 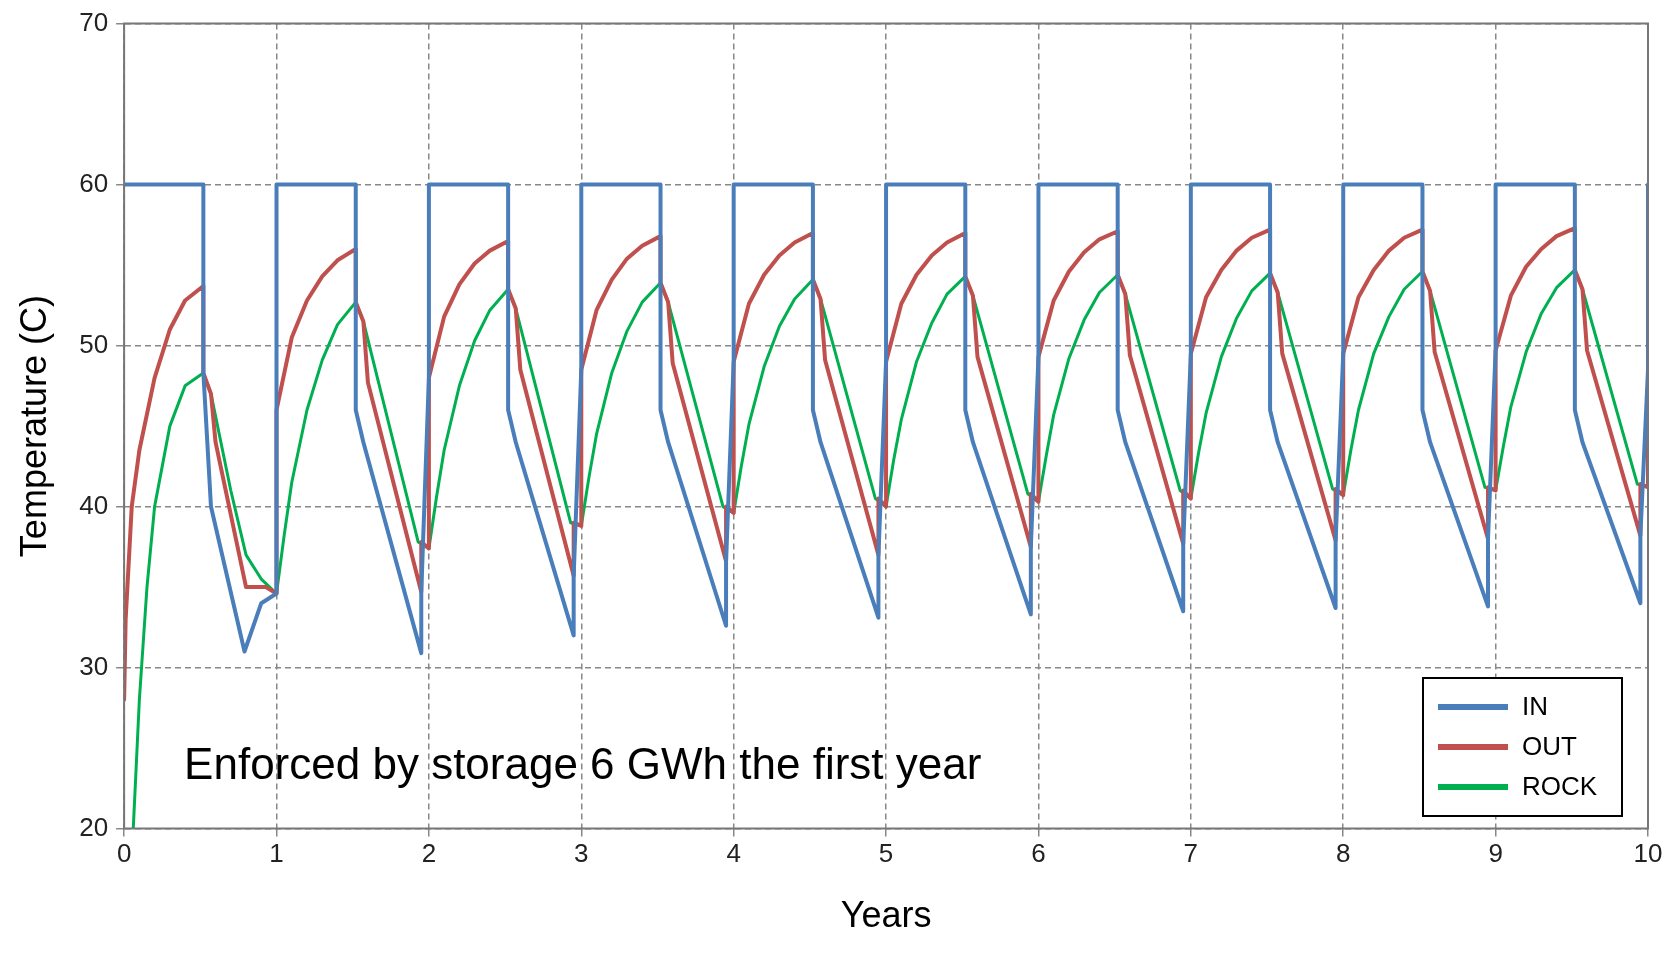 I want to click on legend-label: ROCK, so click(x=1560, y=787).